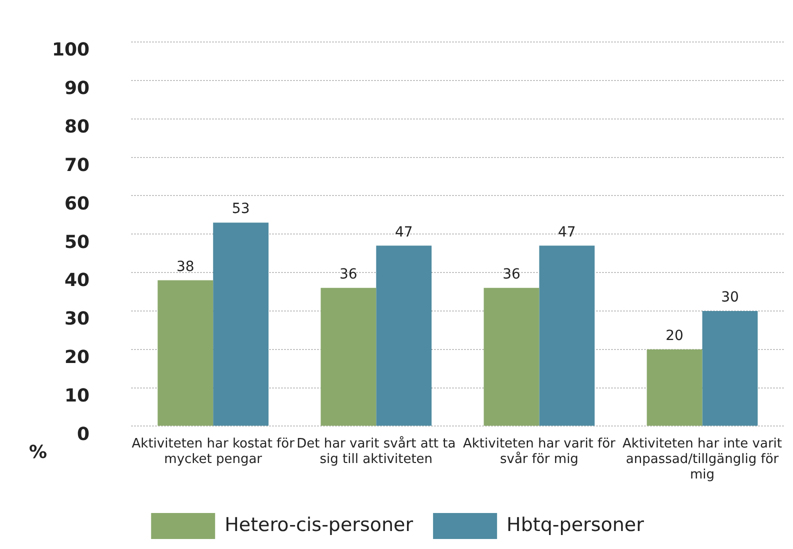 This screenshot has width=793, height=549. I want to click on data-label: 20, so click(675, 336).